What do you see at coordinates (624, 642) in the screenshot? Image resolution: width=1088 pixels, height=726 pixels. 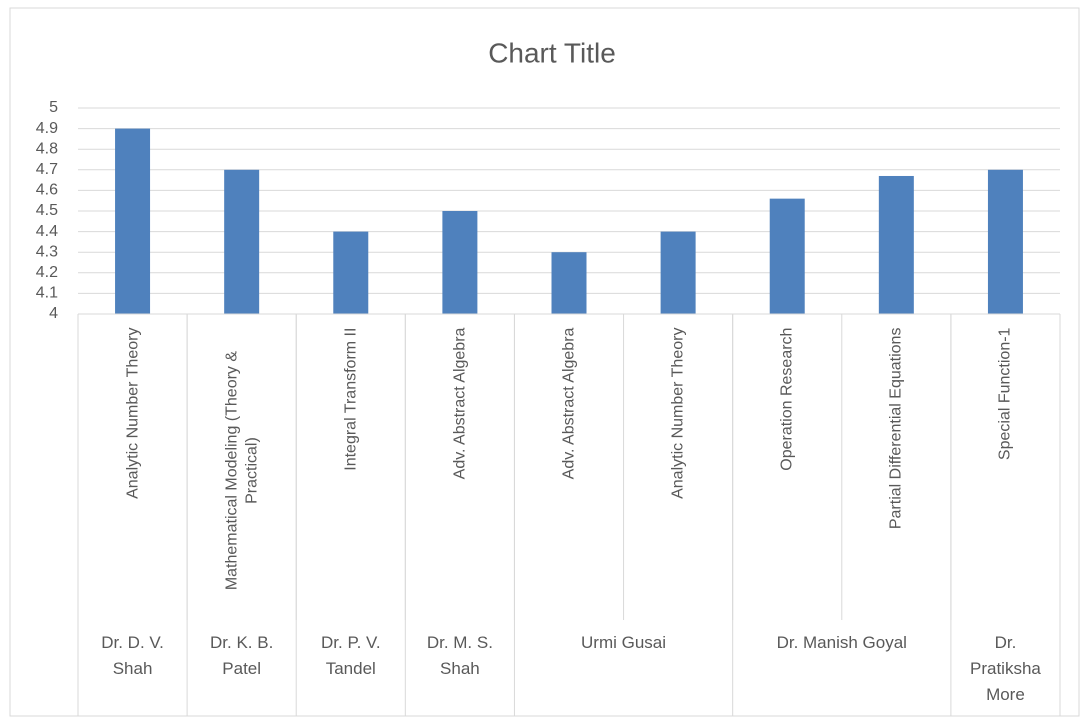 I see `group-label: Urmi Gusai` at bounding box center [624, 642].